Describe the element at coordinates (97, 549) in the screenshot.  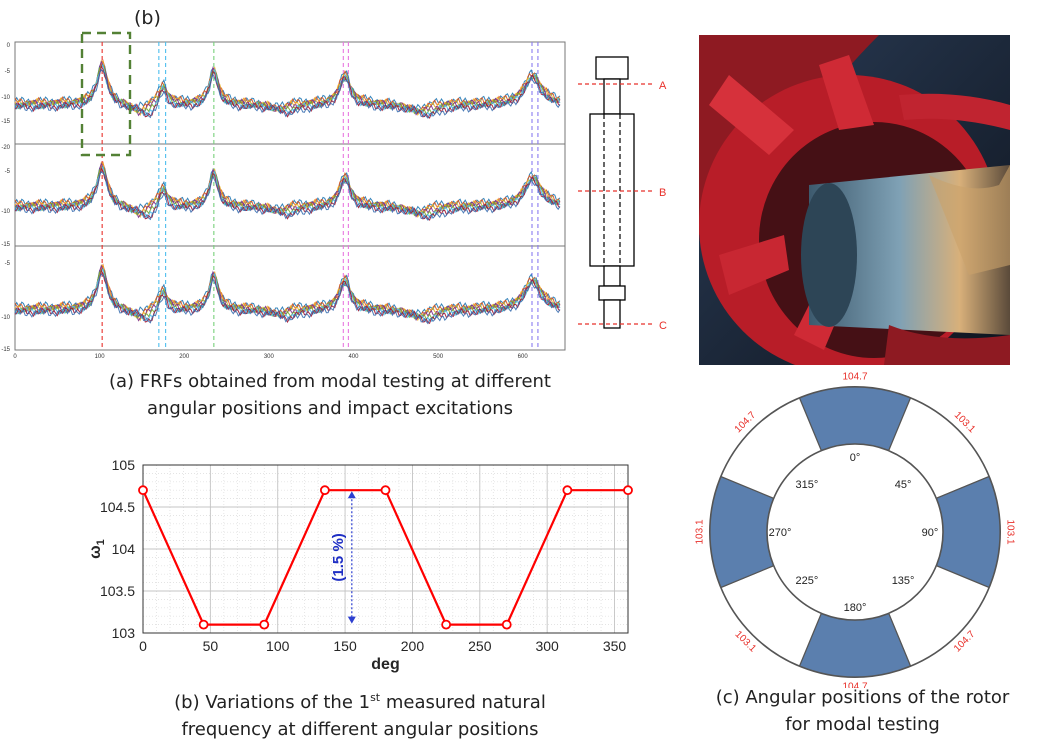
I see `y-axis-label: ω1` at that location.